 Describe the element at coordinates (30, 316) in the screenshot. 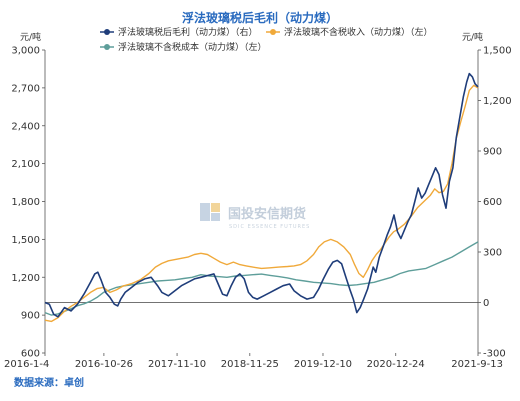

I see `left-tick-label: 900` at that location.